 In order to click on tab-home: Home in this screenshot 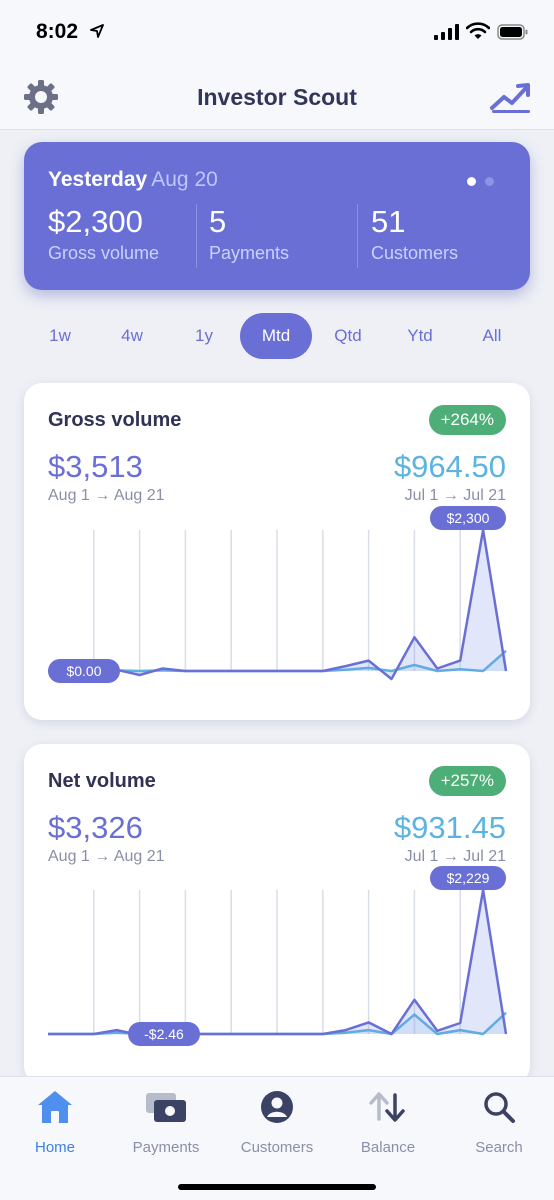, I will do `click(55, 1121)`.